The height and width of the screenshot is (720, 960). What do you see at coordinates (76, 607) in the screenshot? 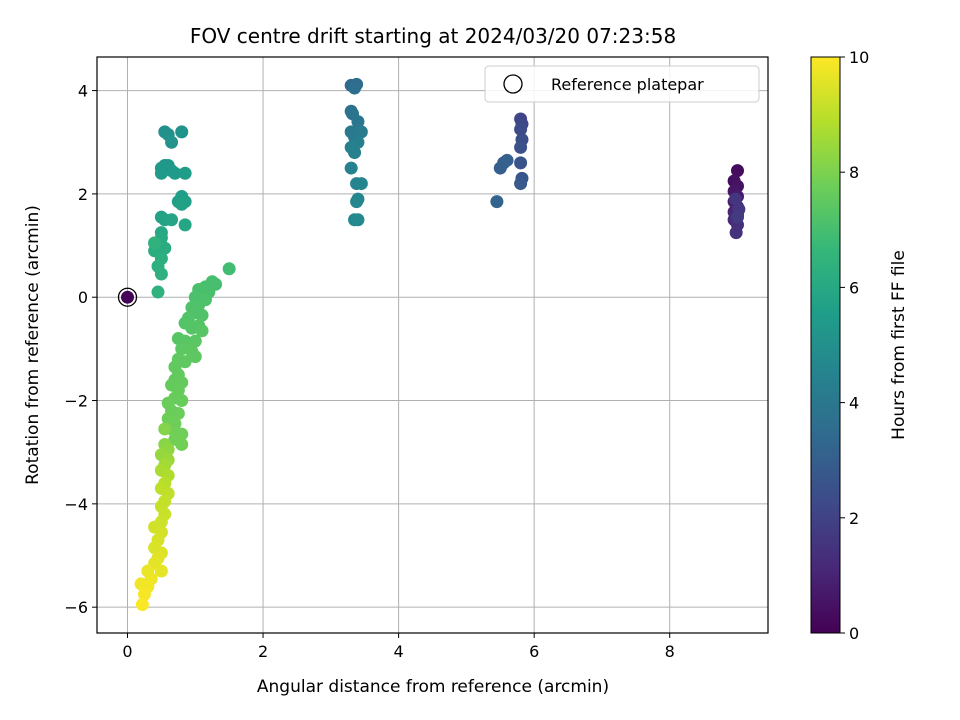
I see `y-tick-label: −6` at bounding box center [76, 607].